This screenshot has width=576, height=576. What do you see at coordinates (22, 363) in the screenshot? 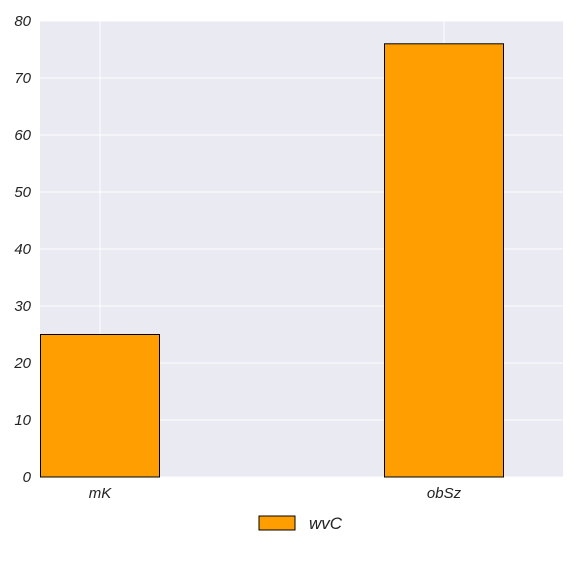
I see `y-tick-label: 20` at bounding box center [22, 363].